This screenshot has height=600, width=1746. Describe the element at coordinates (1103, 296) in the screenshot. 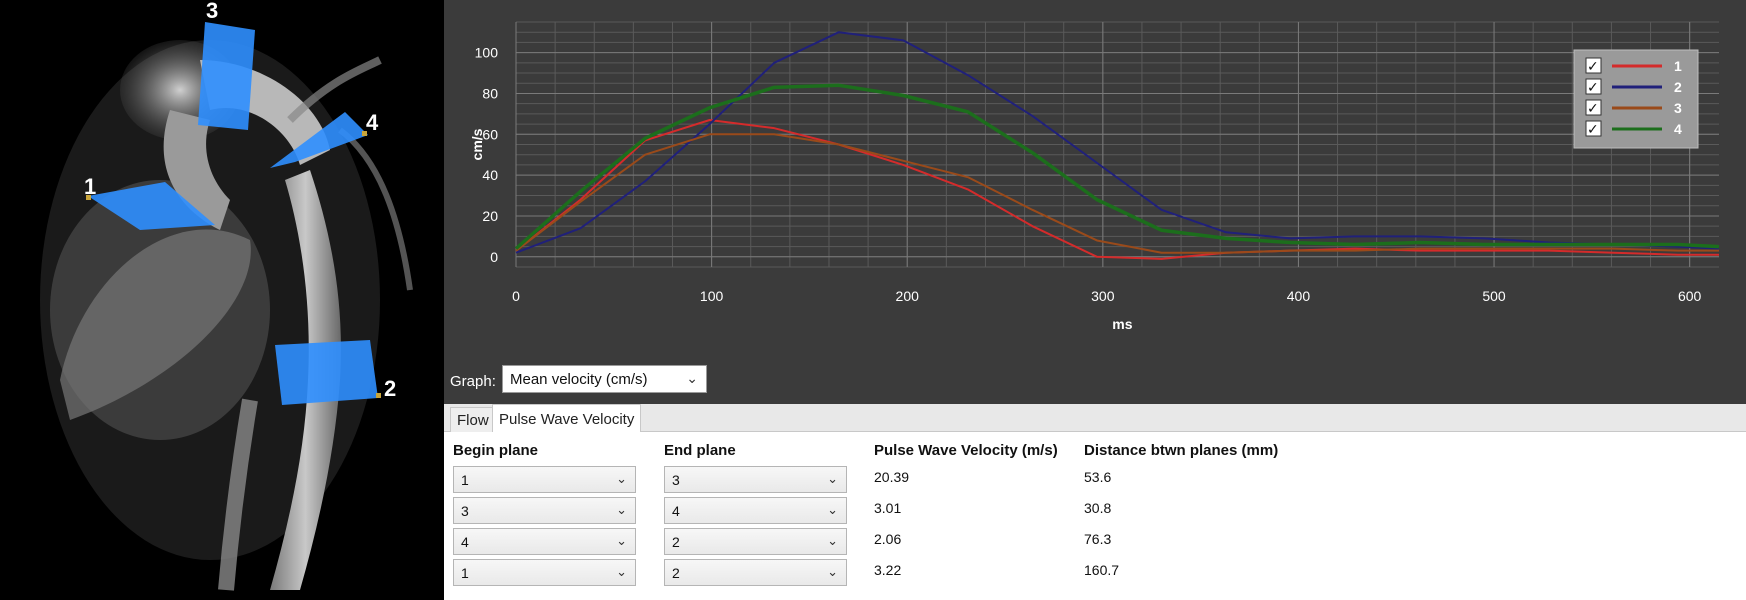

I see `x-tick-label: 300` at that location.